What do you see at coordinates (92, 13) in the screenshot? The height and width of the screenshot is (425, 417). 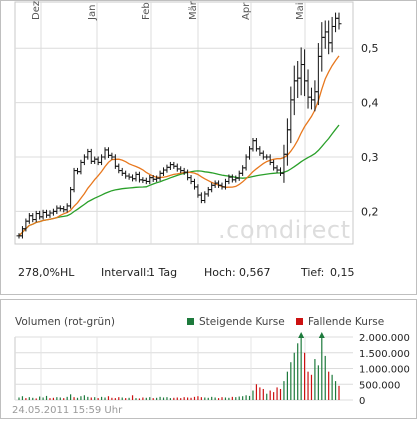 I see `x-tick-label: Jan` at bounding box center [92, 13].